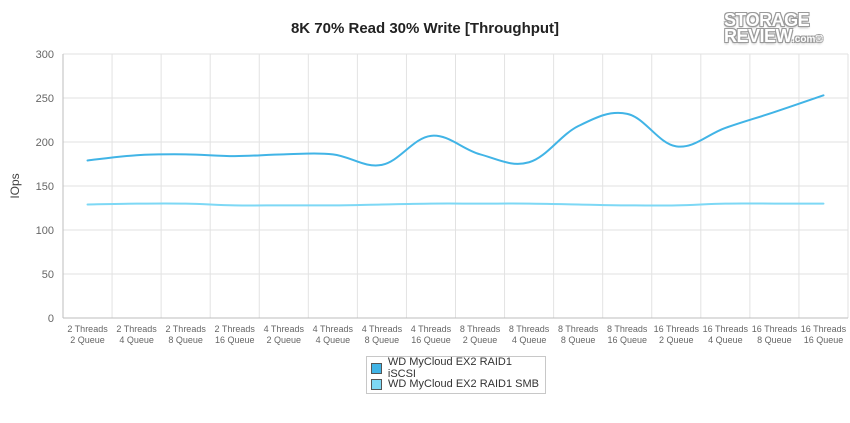 The width and height of the screenshot is (850, 423). I want to click on y-tick-label: 250, so click(45, 99).